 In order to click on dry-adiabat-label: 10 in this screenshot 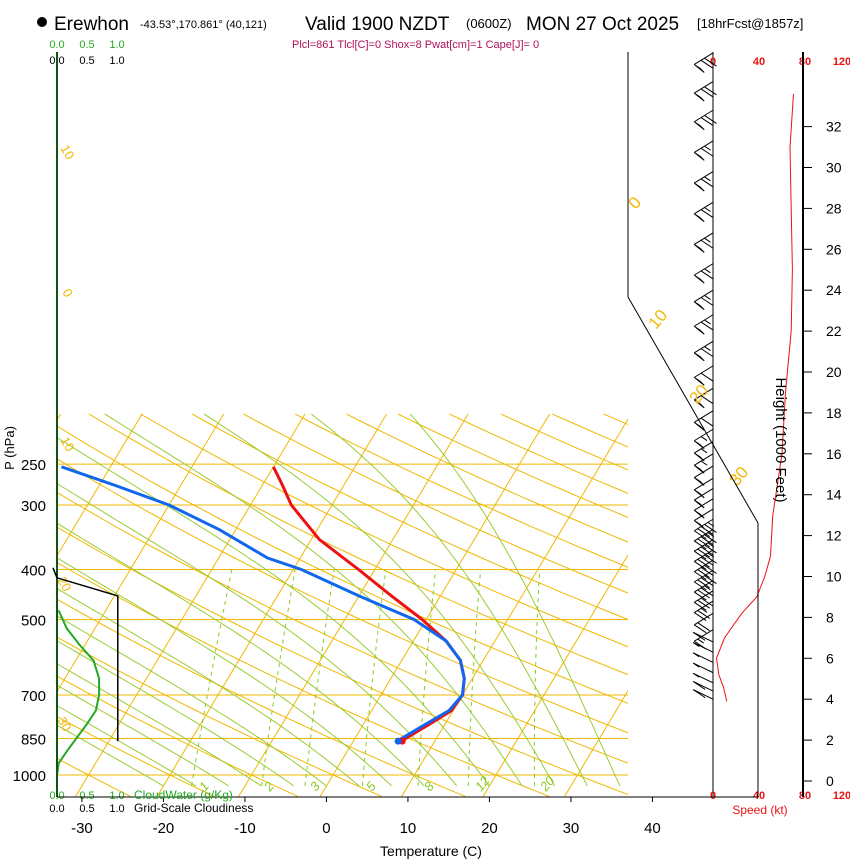, I will do `click(67, 152)`.